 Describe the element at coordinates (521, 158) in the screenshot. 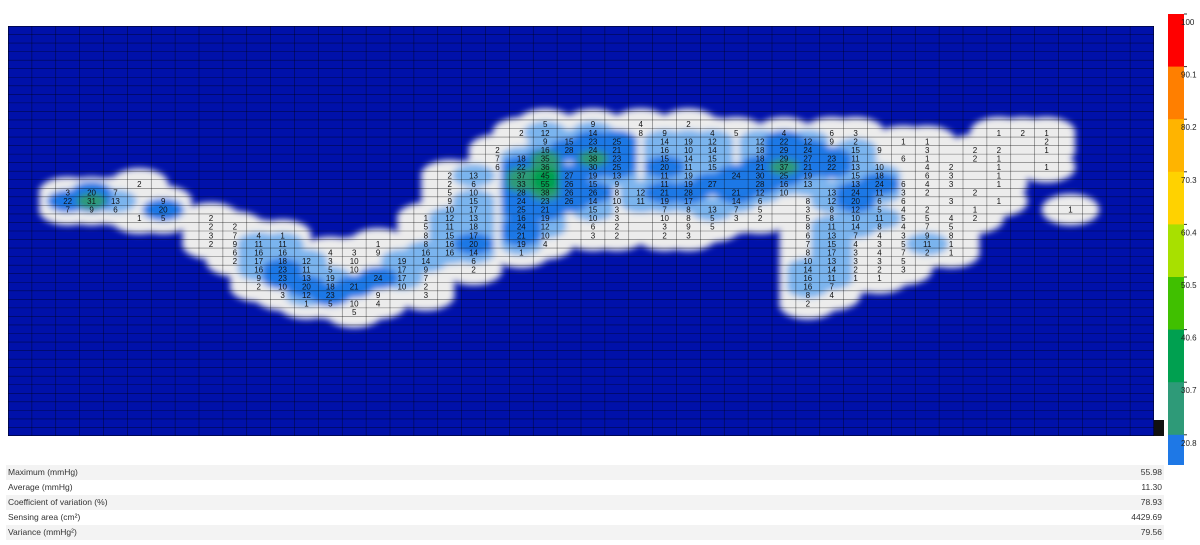

I see `cell-value: 18` at that location.